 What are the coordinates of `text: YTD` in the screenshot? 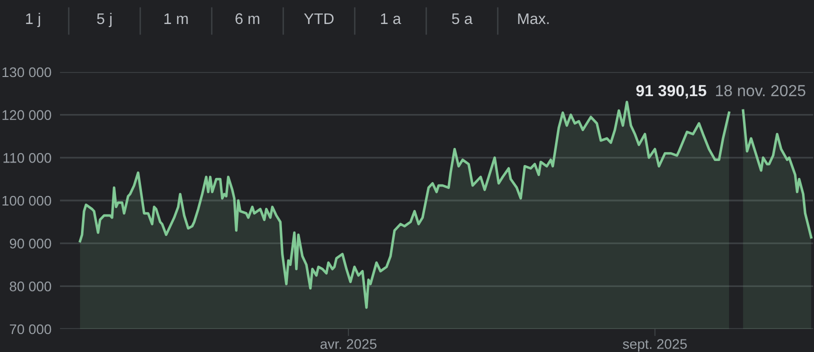 It's located at (319, 18).